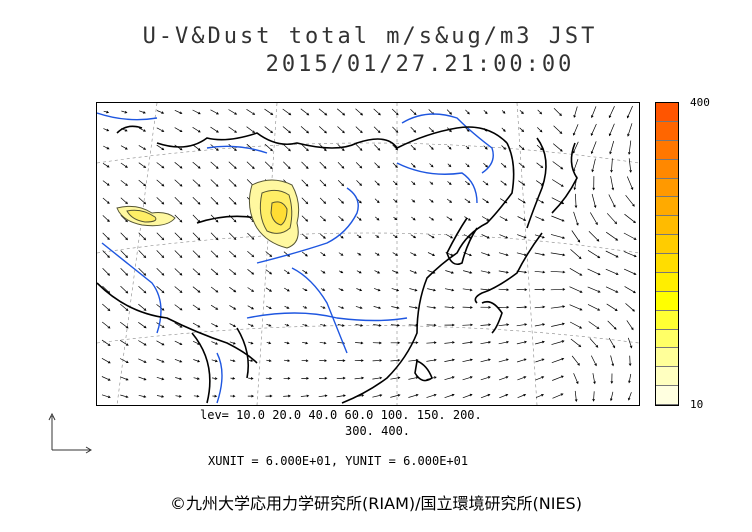 This screenshot has height=532, width=752. What do you see at coordinates (420, 64) in the screenshot?
I see `map-timestamp: 2015/01/27.21:00:00` at bounding box center [420, 64].